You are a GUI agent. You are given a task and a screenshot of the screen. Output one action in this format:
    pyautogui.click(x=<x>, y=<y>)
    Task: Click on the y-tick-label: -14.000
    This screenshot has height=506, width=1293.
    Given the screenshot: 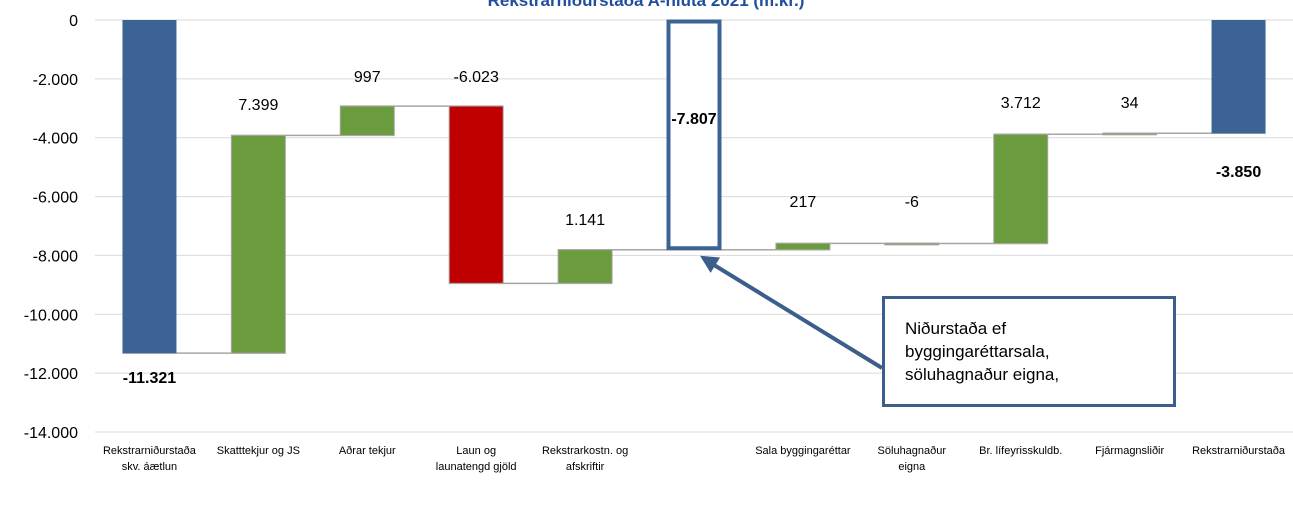 What is the action you would take?
    pyautogui.click(x=51, y=433)
    